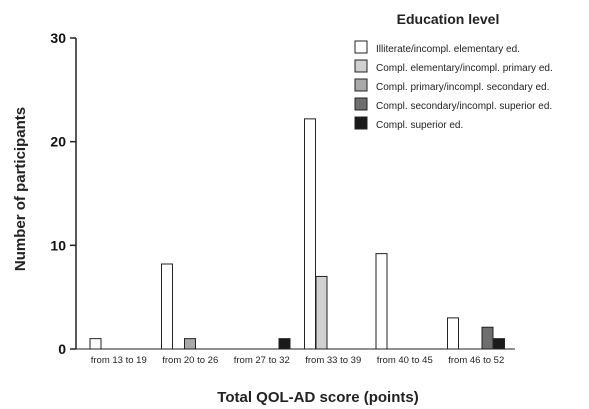 Image resolution: width=589 pixels, height=409 pixels. I want to click on legend-title: Education level, so click(448, 19).